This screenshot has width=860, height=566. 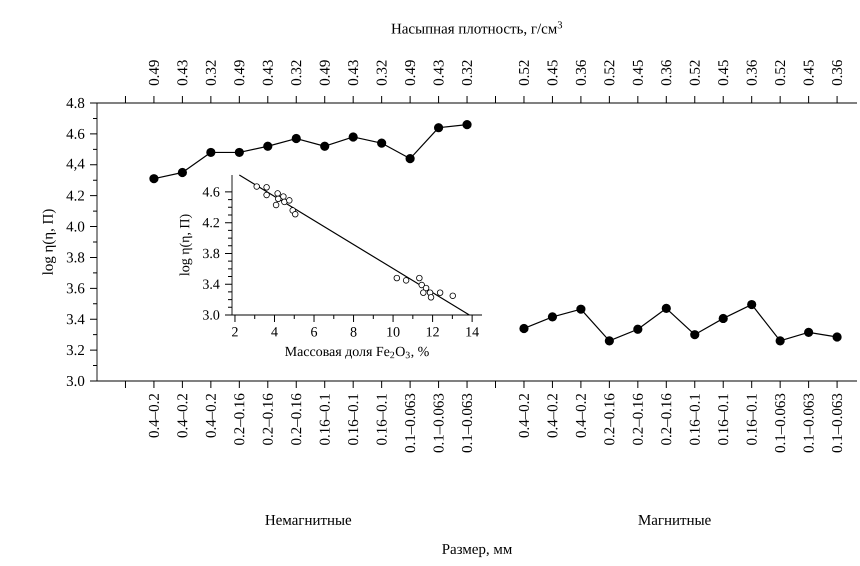 What do you see at coordinates (314, 332) in the screenshot?
I see `x-tick-label: 6` at bounding box center [314, 332].